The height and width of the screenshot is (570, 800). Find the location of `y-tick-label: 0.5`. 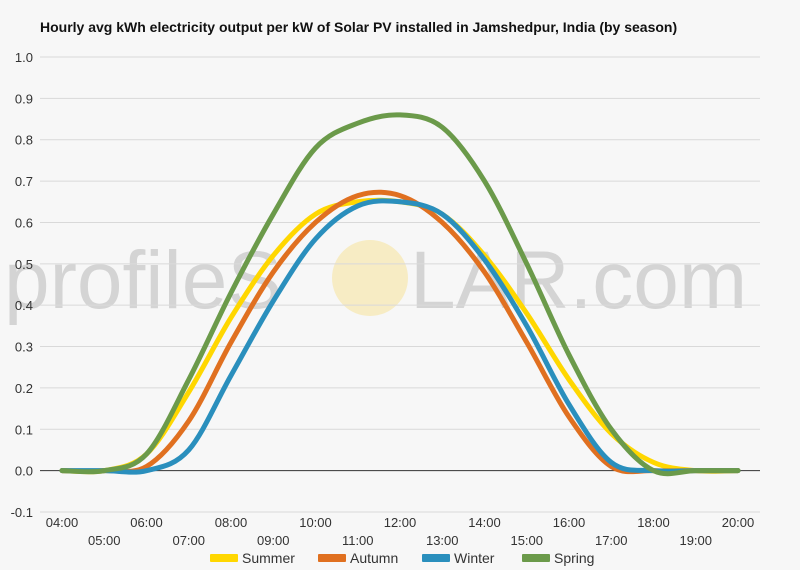

y-tick-label: 0.5 is located at coordinates (24, 264).